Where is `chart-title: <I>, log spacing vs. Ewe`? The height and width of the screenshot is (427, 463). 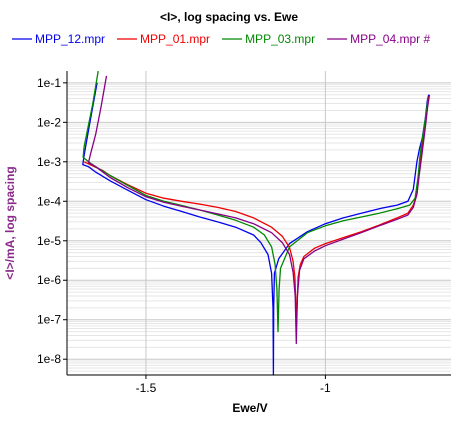 chart-title: <I>, log spacing vs. Ewe is located at coordinates (229, 17).